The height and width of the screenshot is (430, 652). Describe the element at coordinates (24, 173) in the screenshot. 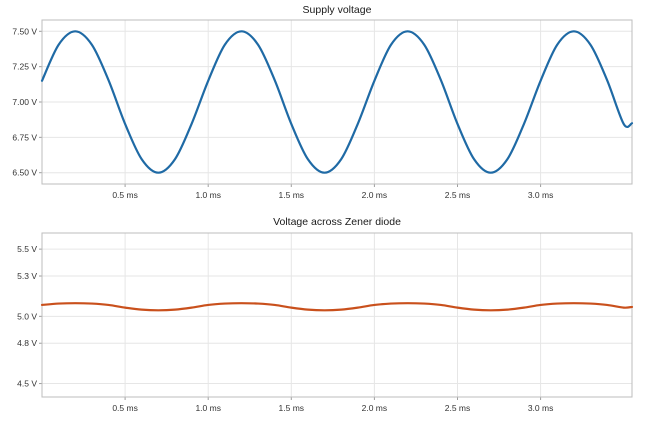

I see `y-tick-label: 6.50 V` at that location.